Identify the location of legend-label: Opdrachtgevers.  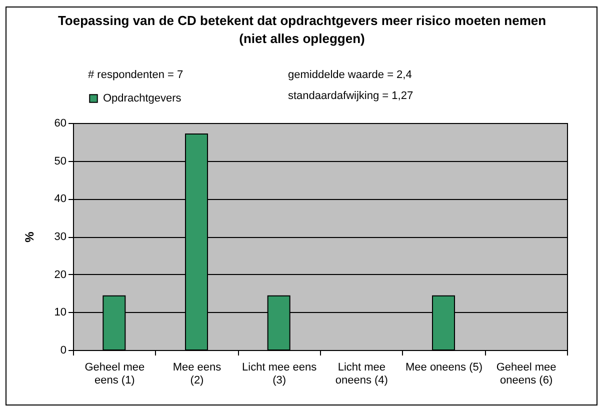
(142, 98).